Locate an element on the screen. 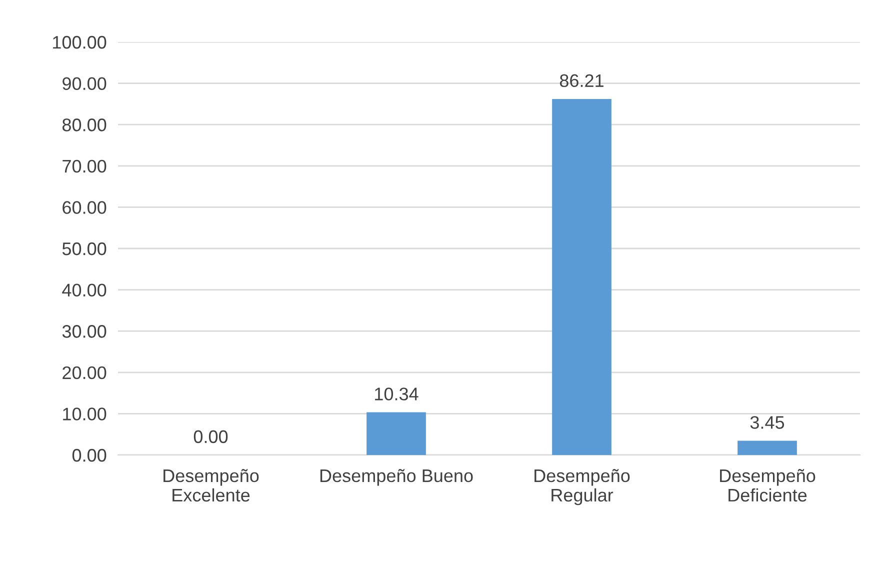  y-tick-label: 10.00 is located at coordinates (84, 414).